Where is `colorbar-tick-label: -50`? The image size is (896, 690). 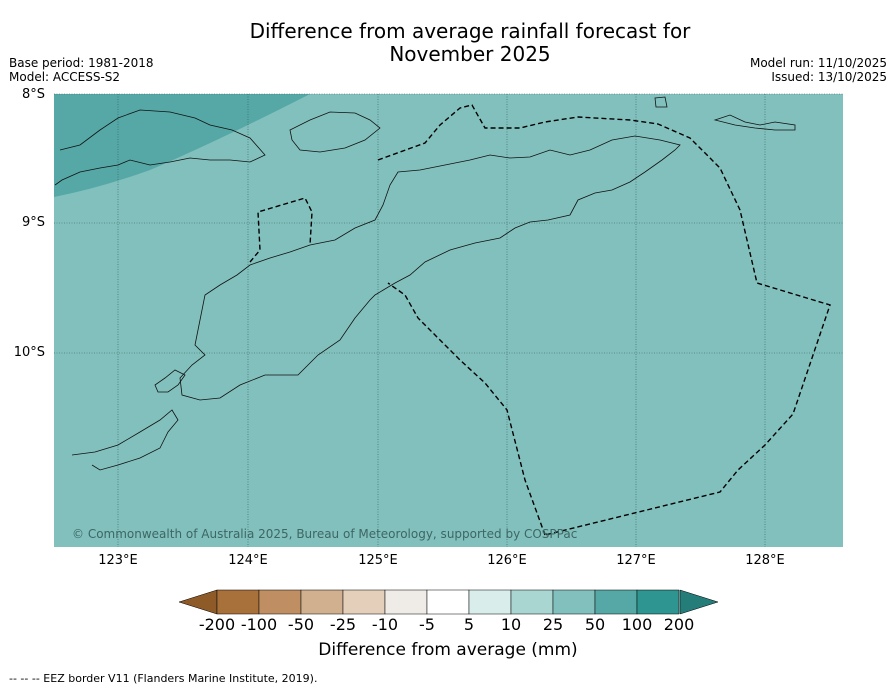
colorbar-tick-label: -50 is located at coordinates (301, 624).